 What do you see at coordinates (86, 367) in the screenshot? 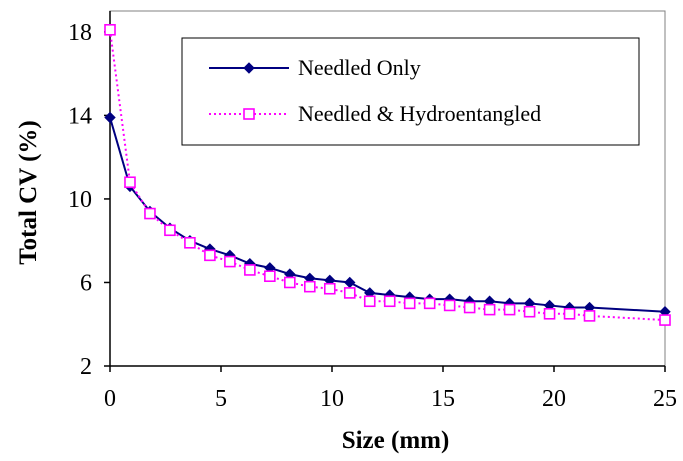
I see `y-tick-label: 2` at bounding box center [86, 367].